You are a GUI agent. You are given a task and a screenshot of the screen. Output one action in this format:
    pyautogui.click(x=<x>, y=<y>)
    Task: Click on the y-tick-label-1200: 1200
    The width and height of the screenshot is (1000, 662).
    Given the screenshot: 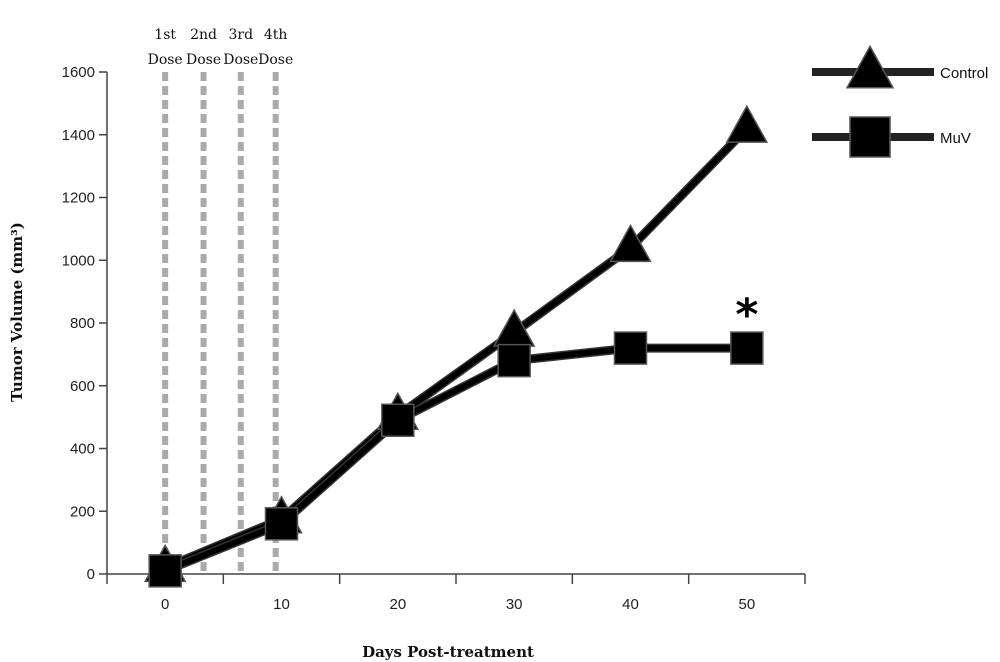 What is the action you would take?
    pyautogui.click(x=78, y=198)
    